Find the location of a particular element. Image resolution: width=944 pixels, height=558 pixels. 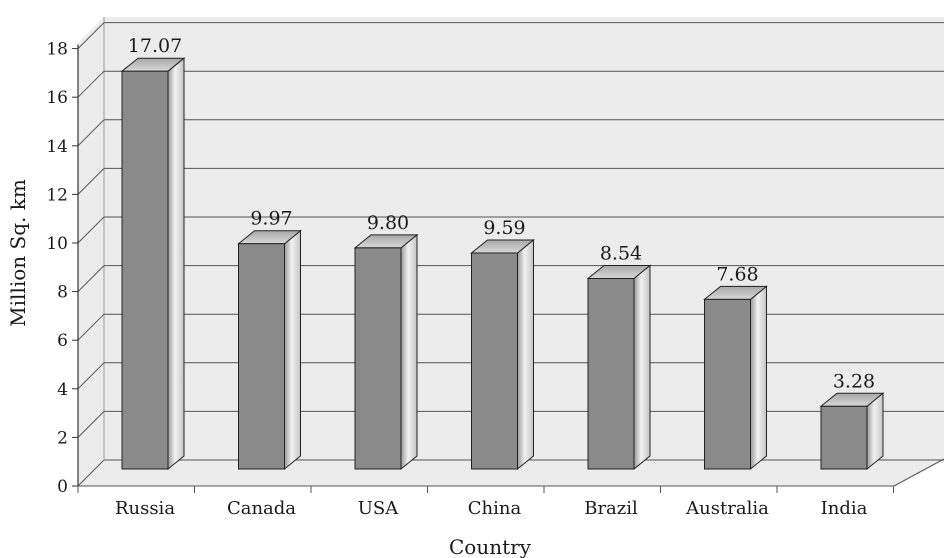

y-tick-label: 0 is located at coordinates (62, 487).